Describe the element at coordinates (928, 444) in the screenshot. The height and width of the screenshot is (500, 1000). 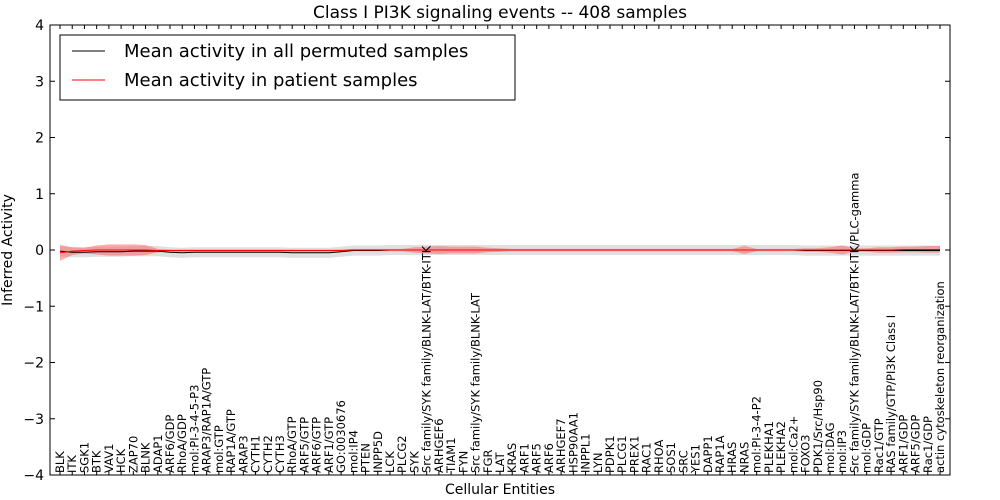
I see `x-tick-label: Rac1/GDP` at that location.